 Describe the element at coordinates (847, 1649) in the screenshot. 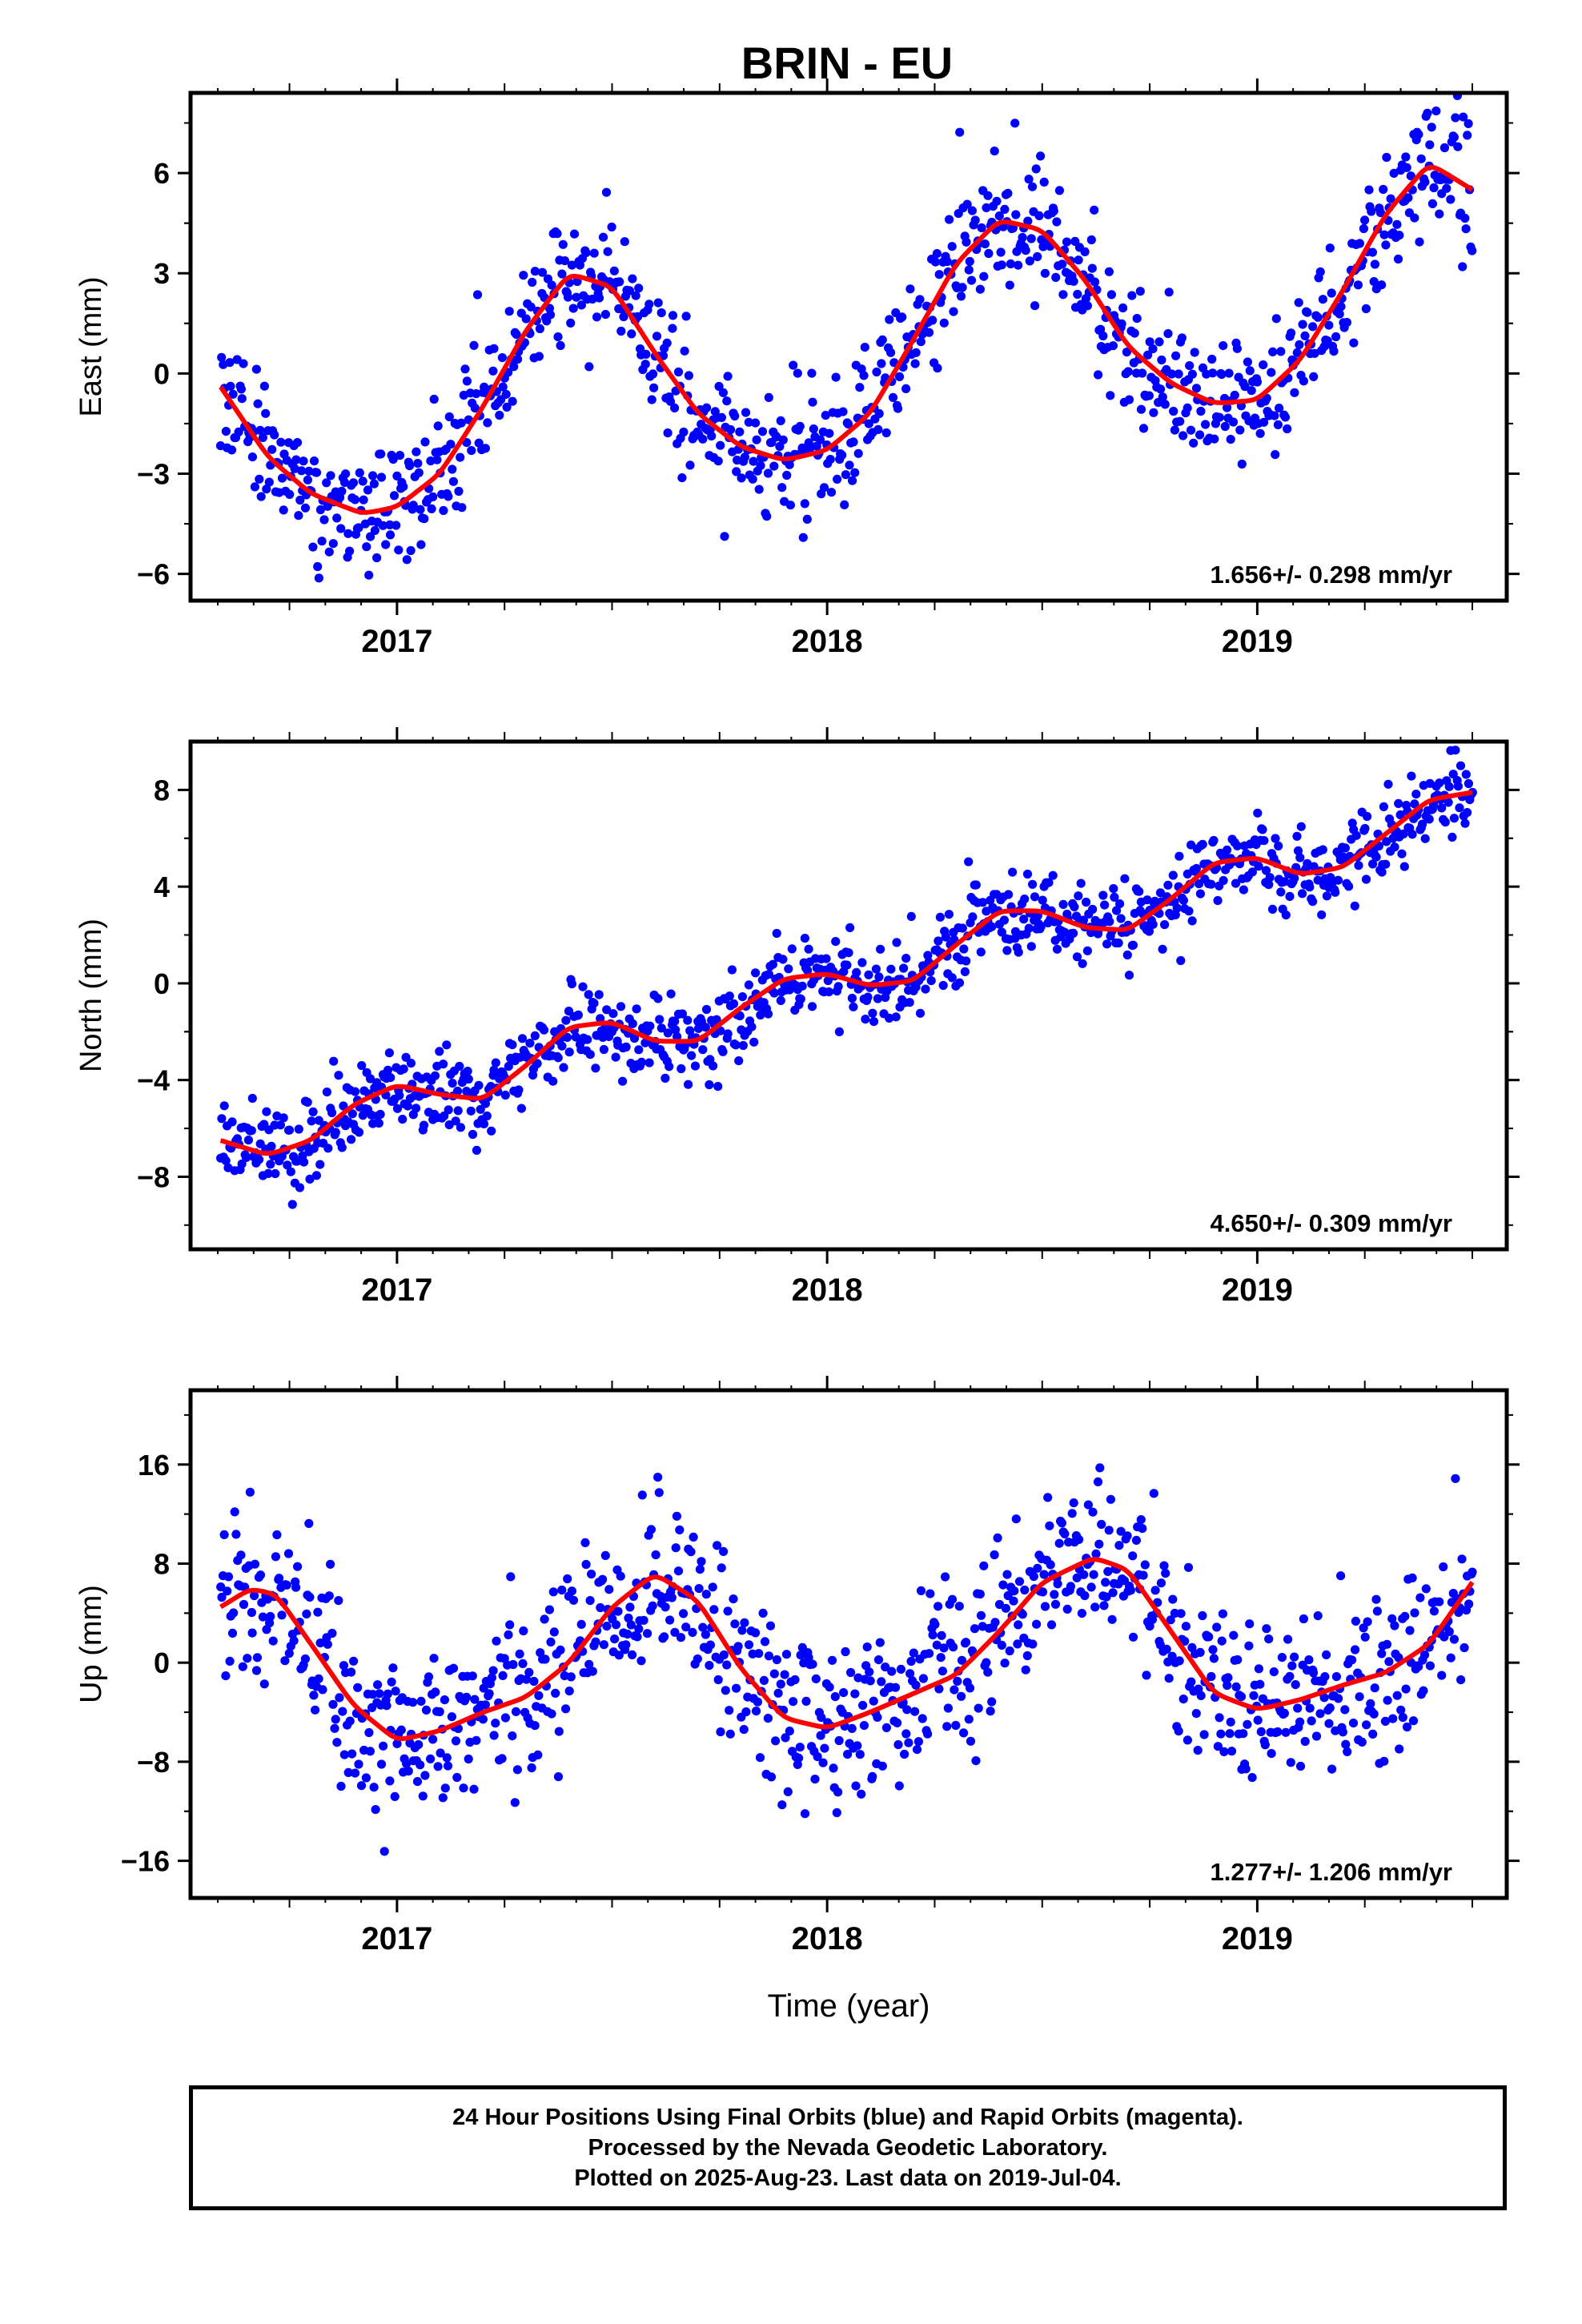

I see `up-fit-curve` at that location.